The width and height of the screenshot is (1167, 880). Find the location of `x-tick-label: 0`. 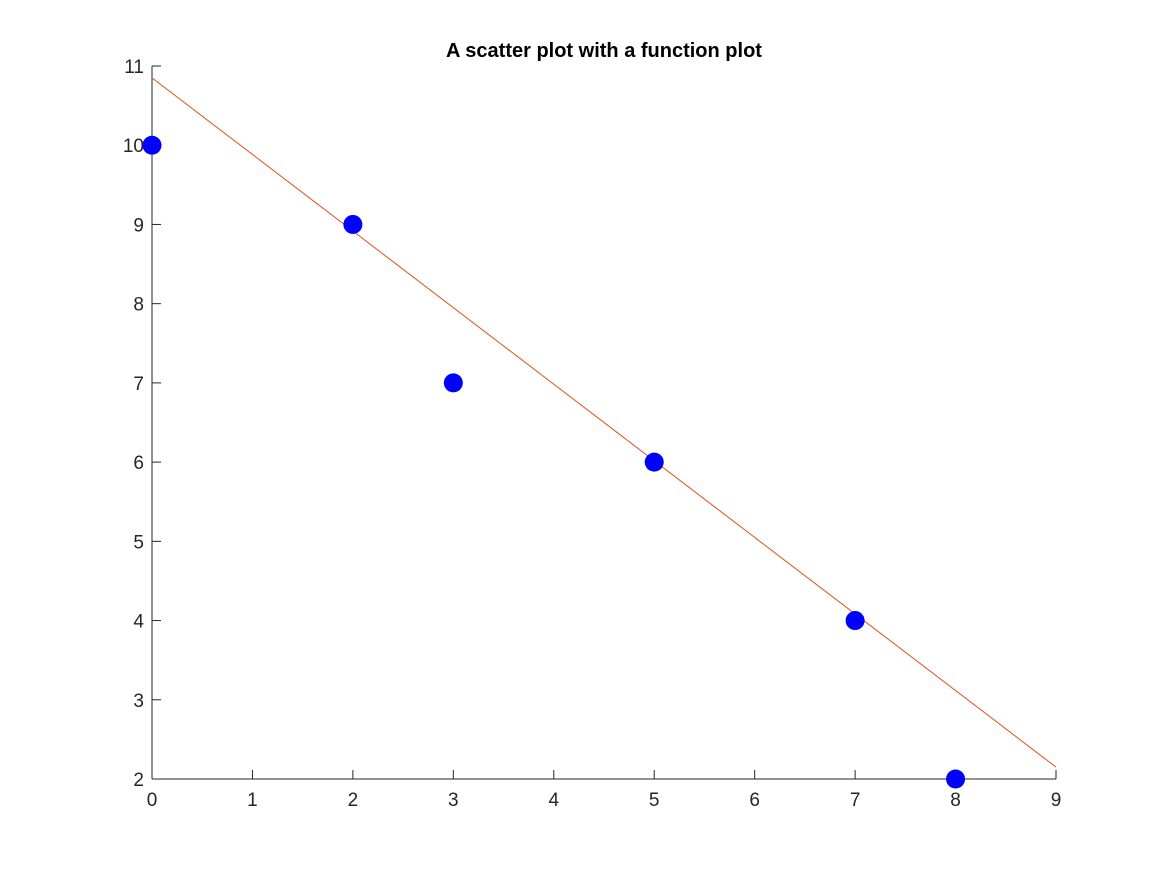

x-tick-label: 0 is located at coordinates (152, 800).